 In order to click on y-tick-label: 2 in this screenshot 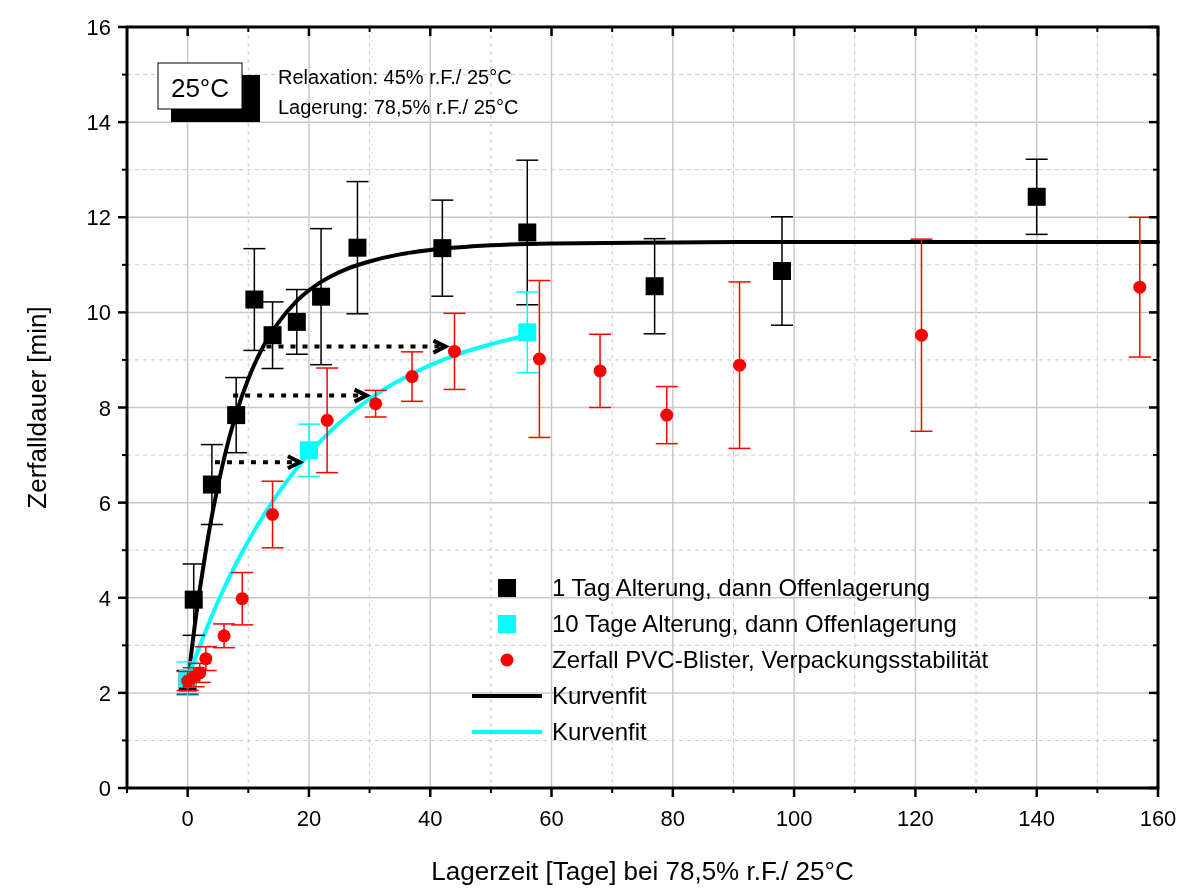, I will do `click(104, 693)`.